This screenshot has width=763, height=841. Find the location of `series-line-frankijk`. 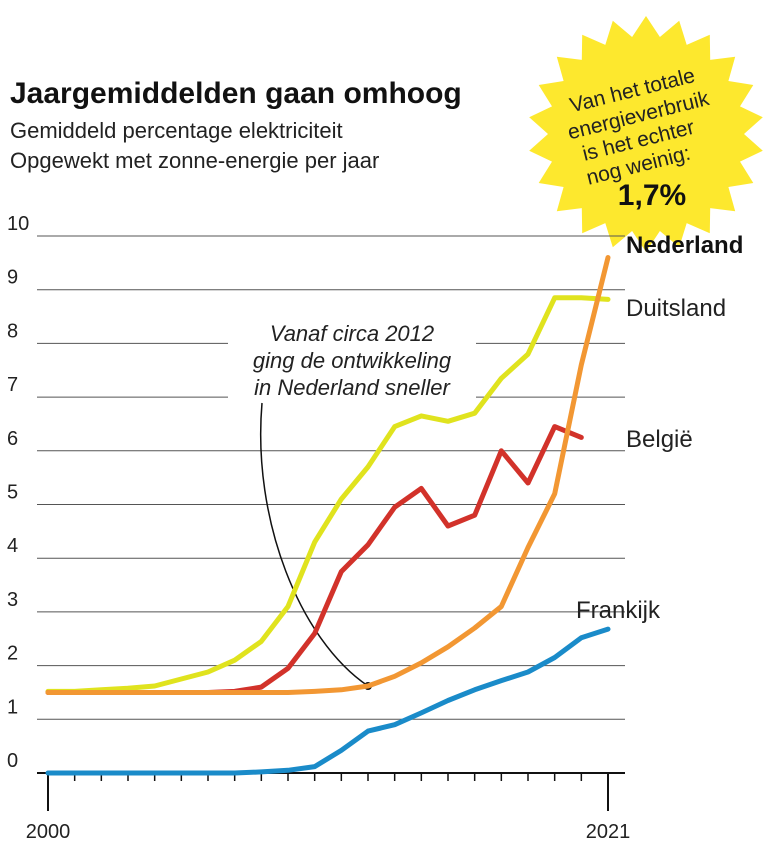

series-line-frankijk is located at coordinates (328, 701).